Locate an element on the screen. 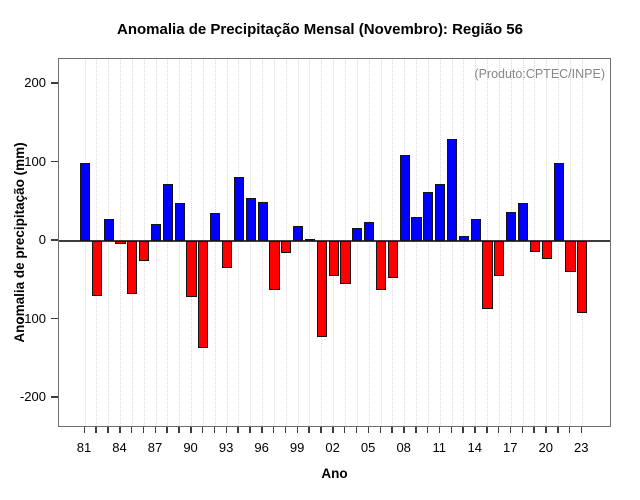  bar-1992 is located at coordinates (215, 226).